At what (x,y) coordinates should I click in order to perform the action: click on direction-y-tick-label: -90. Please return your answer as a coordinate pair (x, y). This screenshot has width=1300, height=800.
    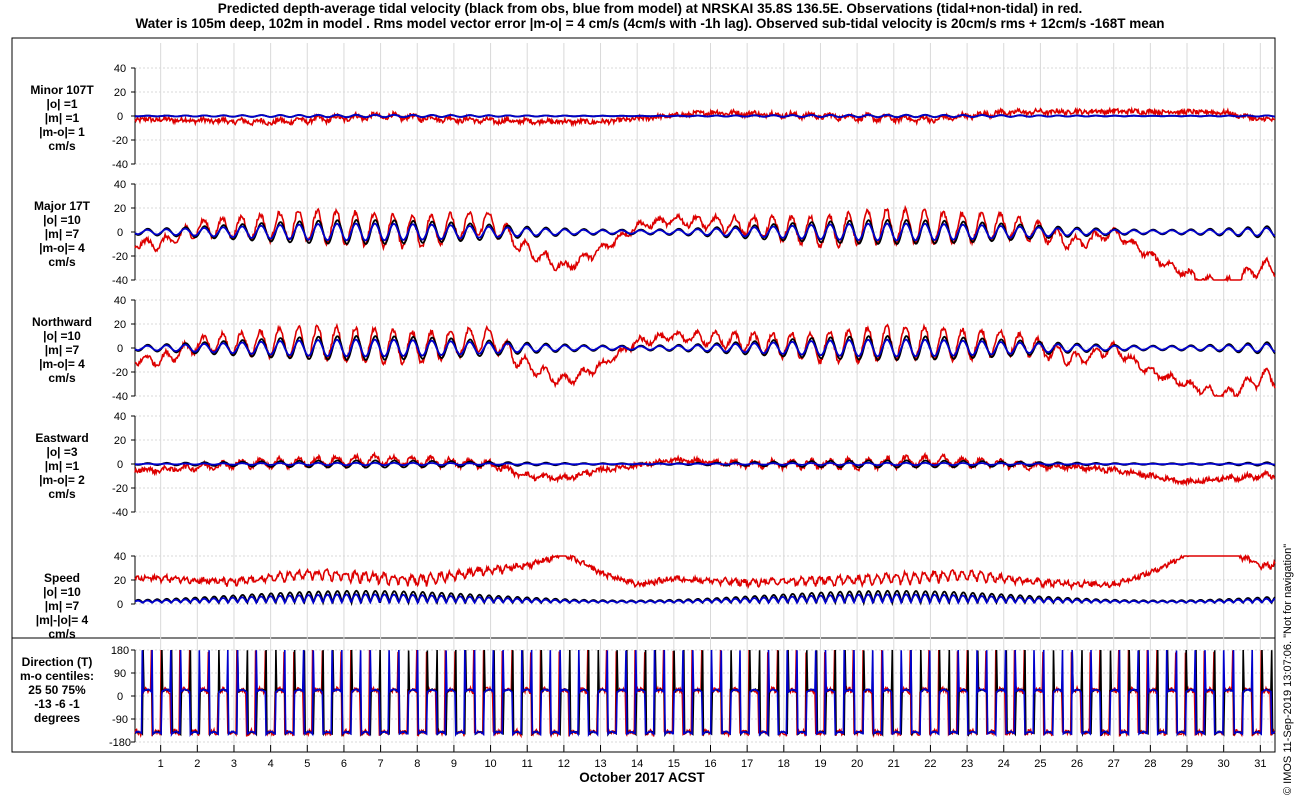
    Looking at the image, I should click on (120, 720).